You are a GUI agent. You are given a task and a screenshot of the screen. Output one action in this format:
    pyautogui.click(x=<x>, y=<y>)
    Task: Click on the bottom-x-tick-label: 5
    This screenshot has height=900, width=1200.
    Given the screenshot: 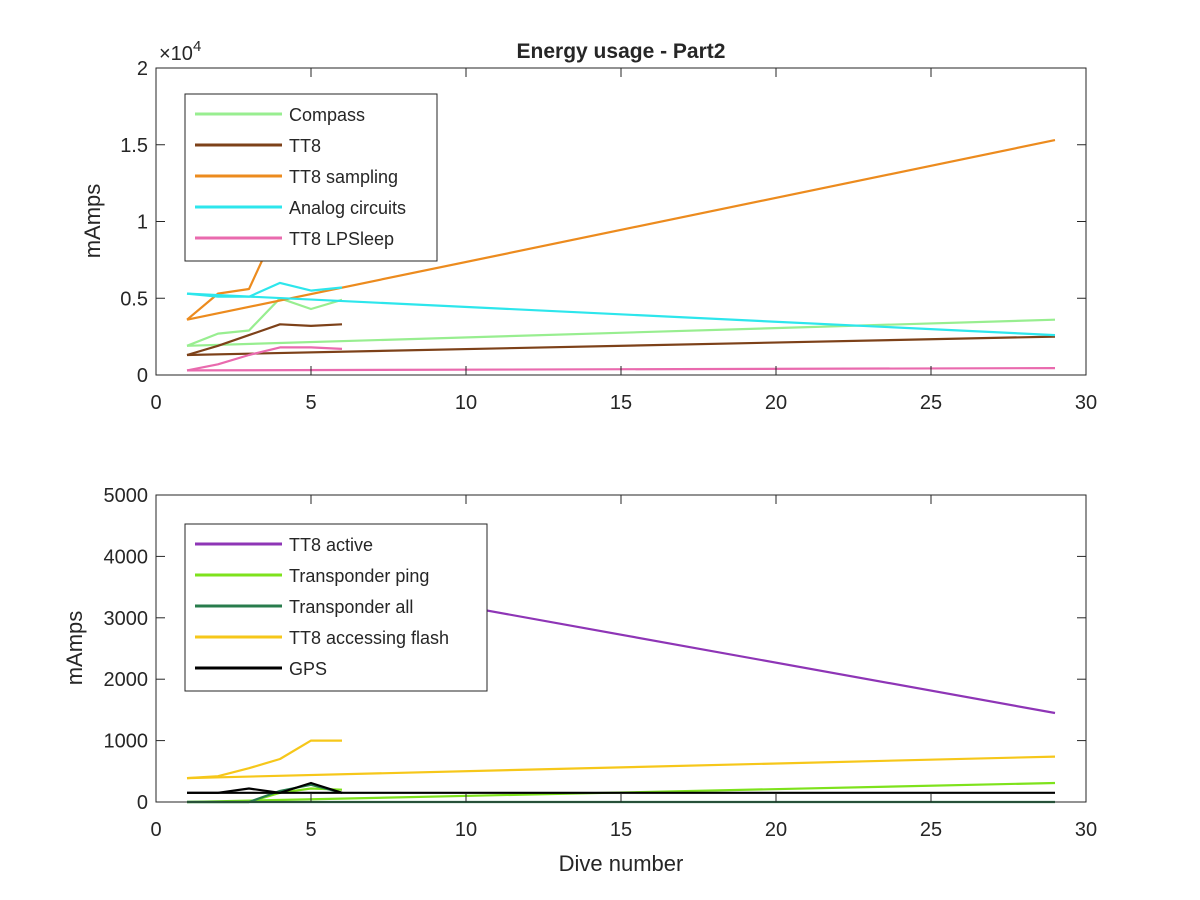 What is the action you would take?
    pyautogui.click(x=310, y=830)
    